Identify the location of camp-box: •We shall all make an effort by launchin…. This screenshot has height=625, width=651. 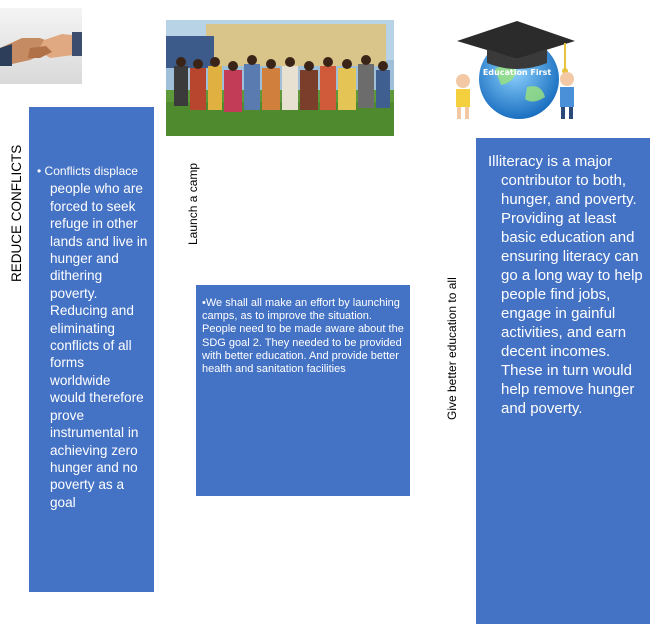
(303, 390).